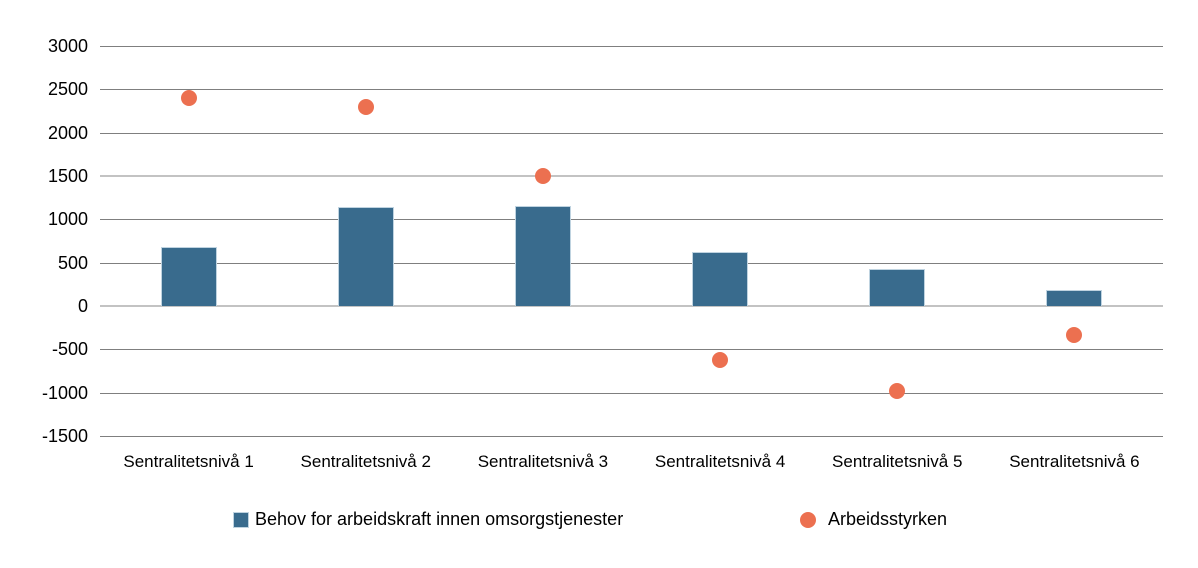 The height and width of the screenshot is (568, 1198). What do you see at coordinates (365, 106) in the screenshot?
I see `scatter-dot-sentralitetsnivå-2` at bounding box center [365, 106].